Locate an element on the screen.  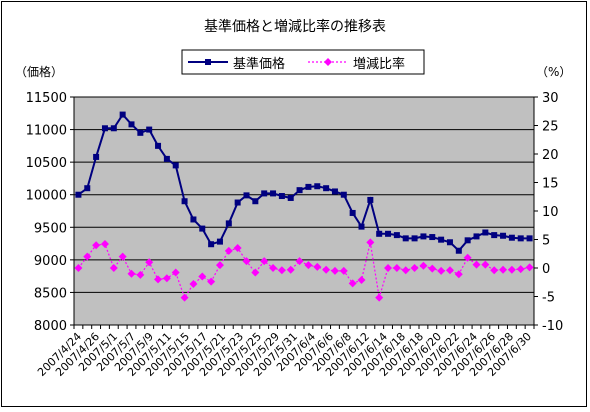
y-right-tick-label: -10 is located at coordinates (552, 326).